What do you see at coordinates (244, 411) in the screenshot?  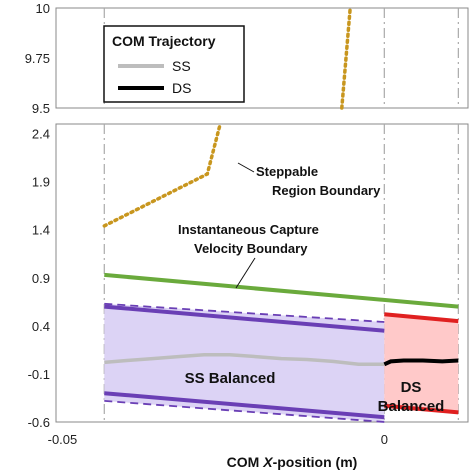 I see `ss-lower-dashed` at bounding box center [244, 411].